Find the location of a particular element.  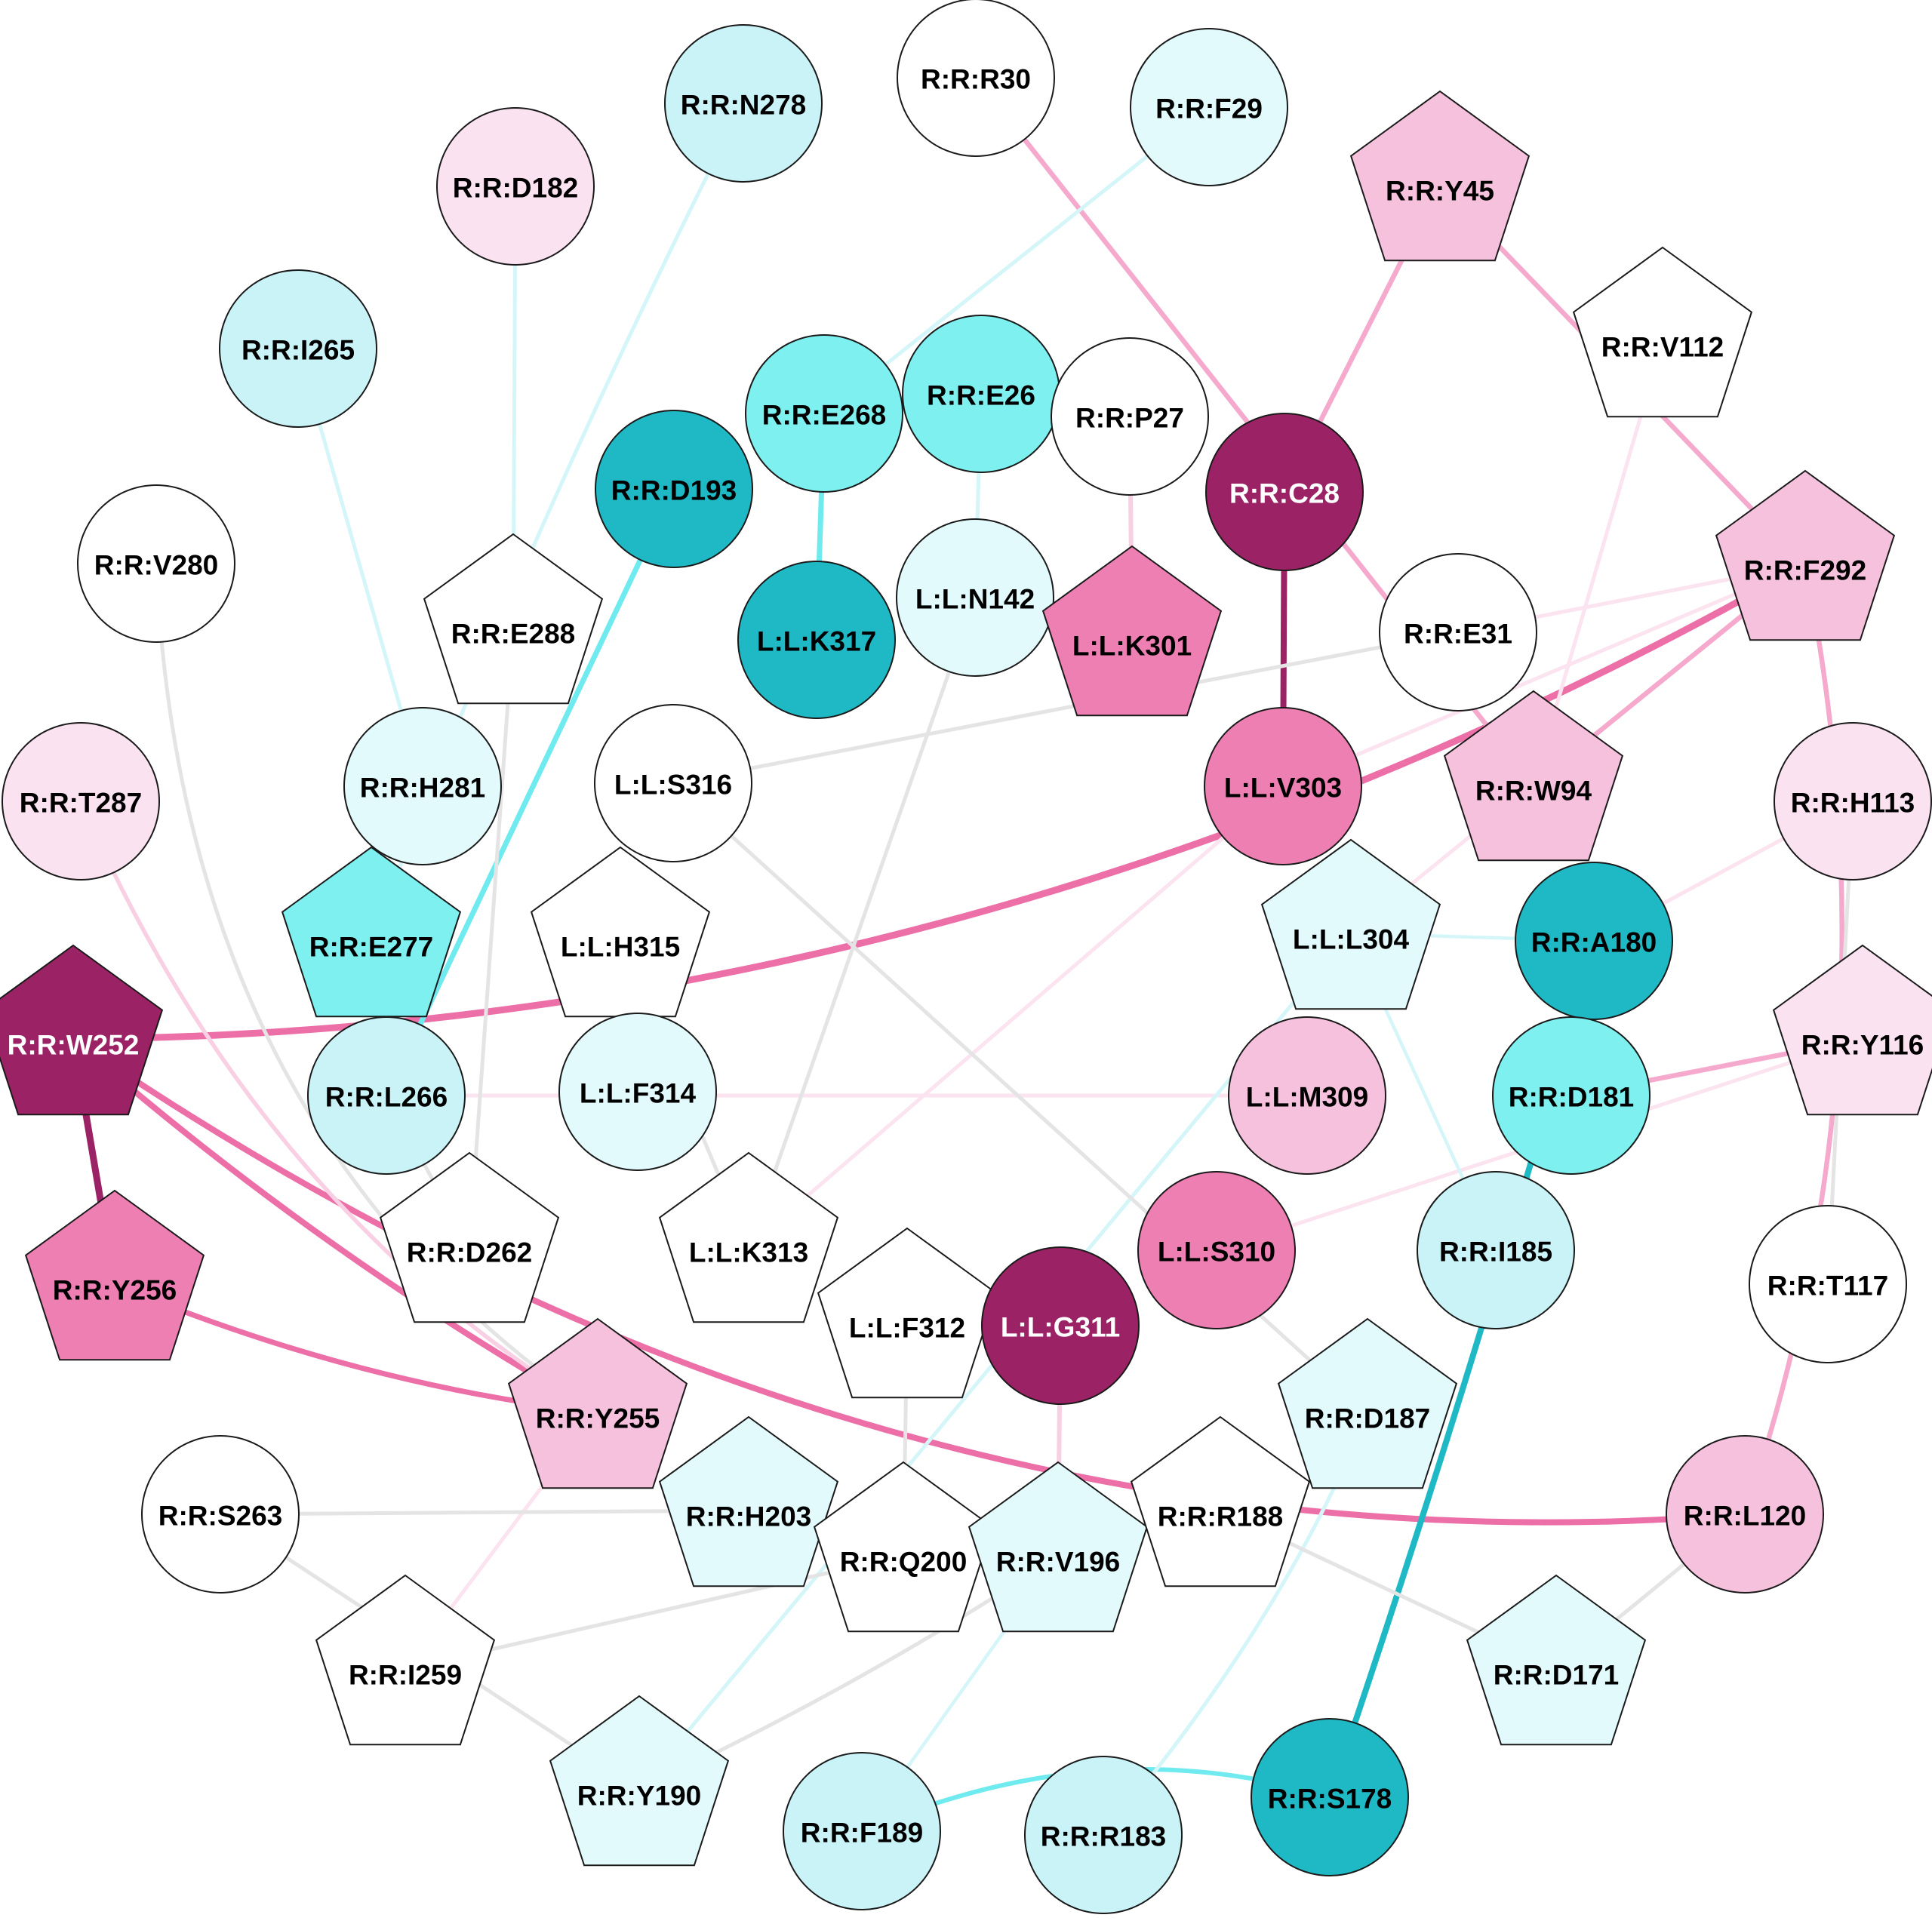

node-R-R-H203: R:R:H203 is located at coordinates (748, 1501).